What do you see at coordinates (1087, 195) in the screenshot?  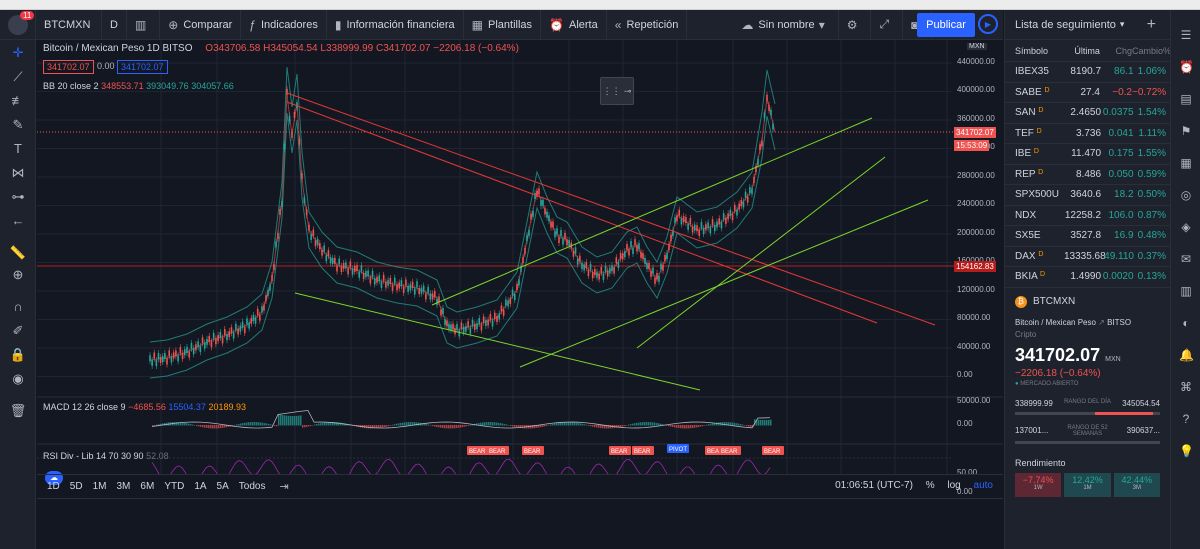 I see `watchlist-row: SPX500U 3640.6 18.2 0.50%` at bounding box center [1087, 195].